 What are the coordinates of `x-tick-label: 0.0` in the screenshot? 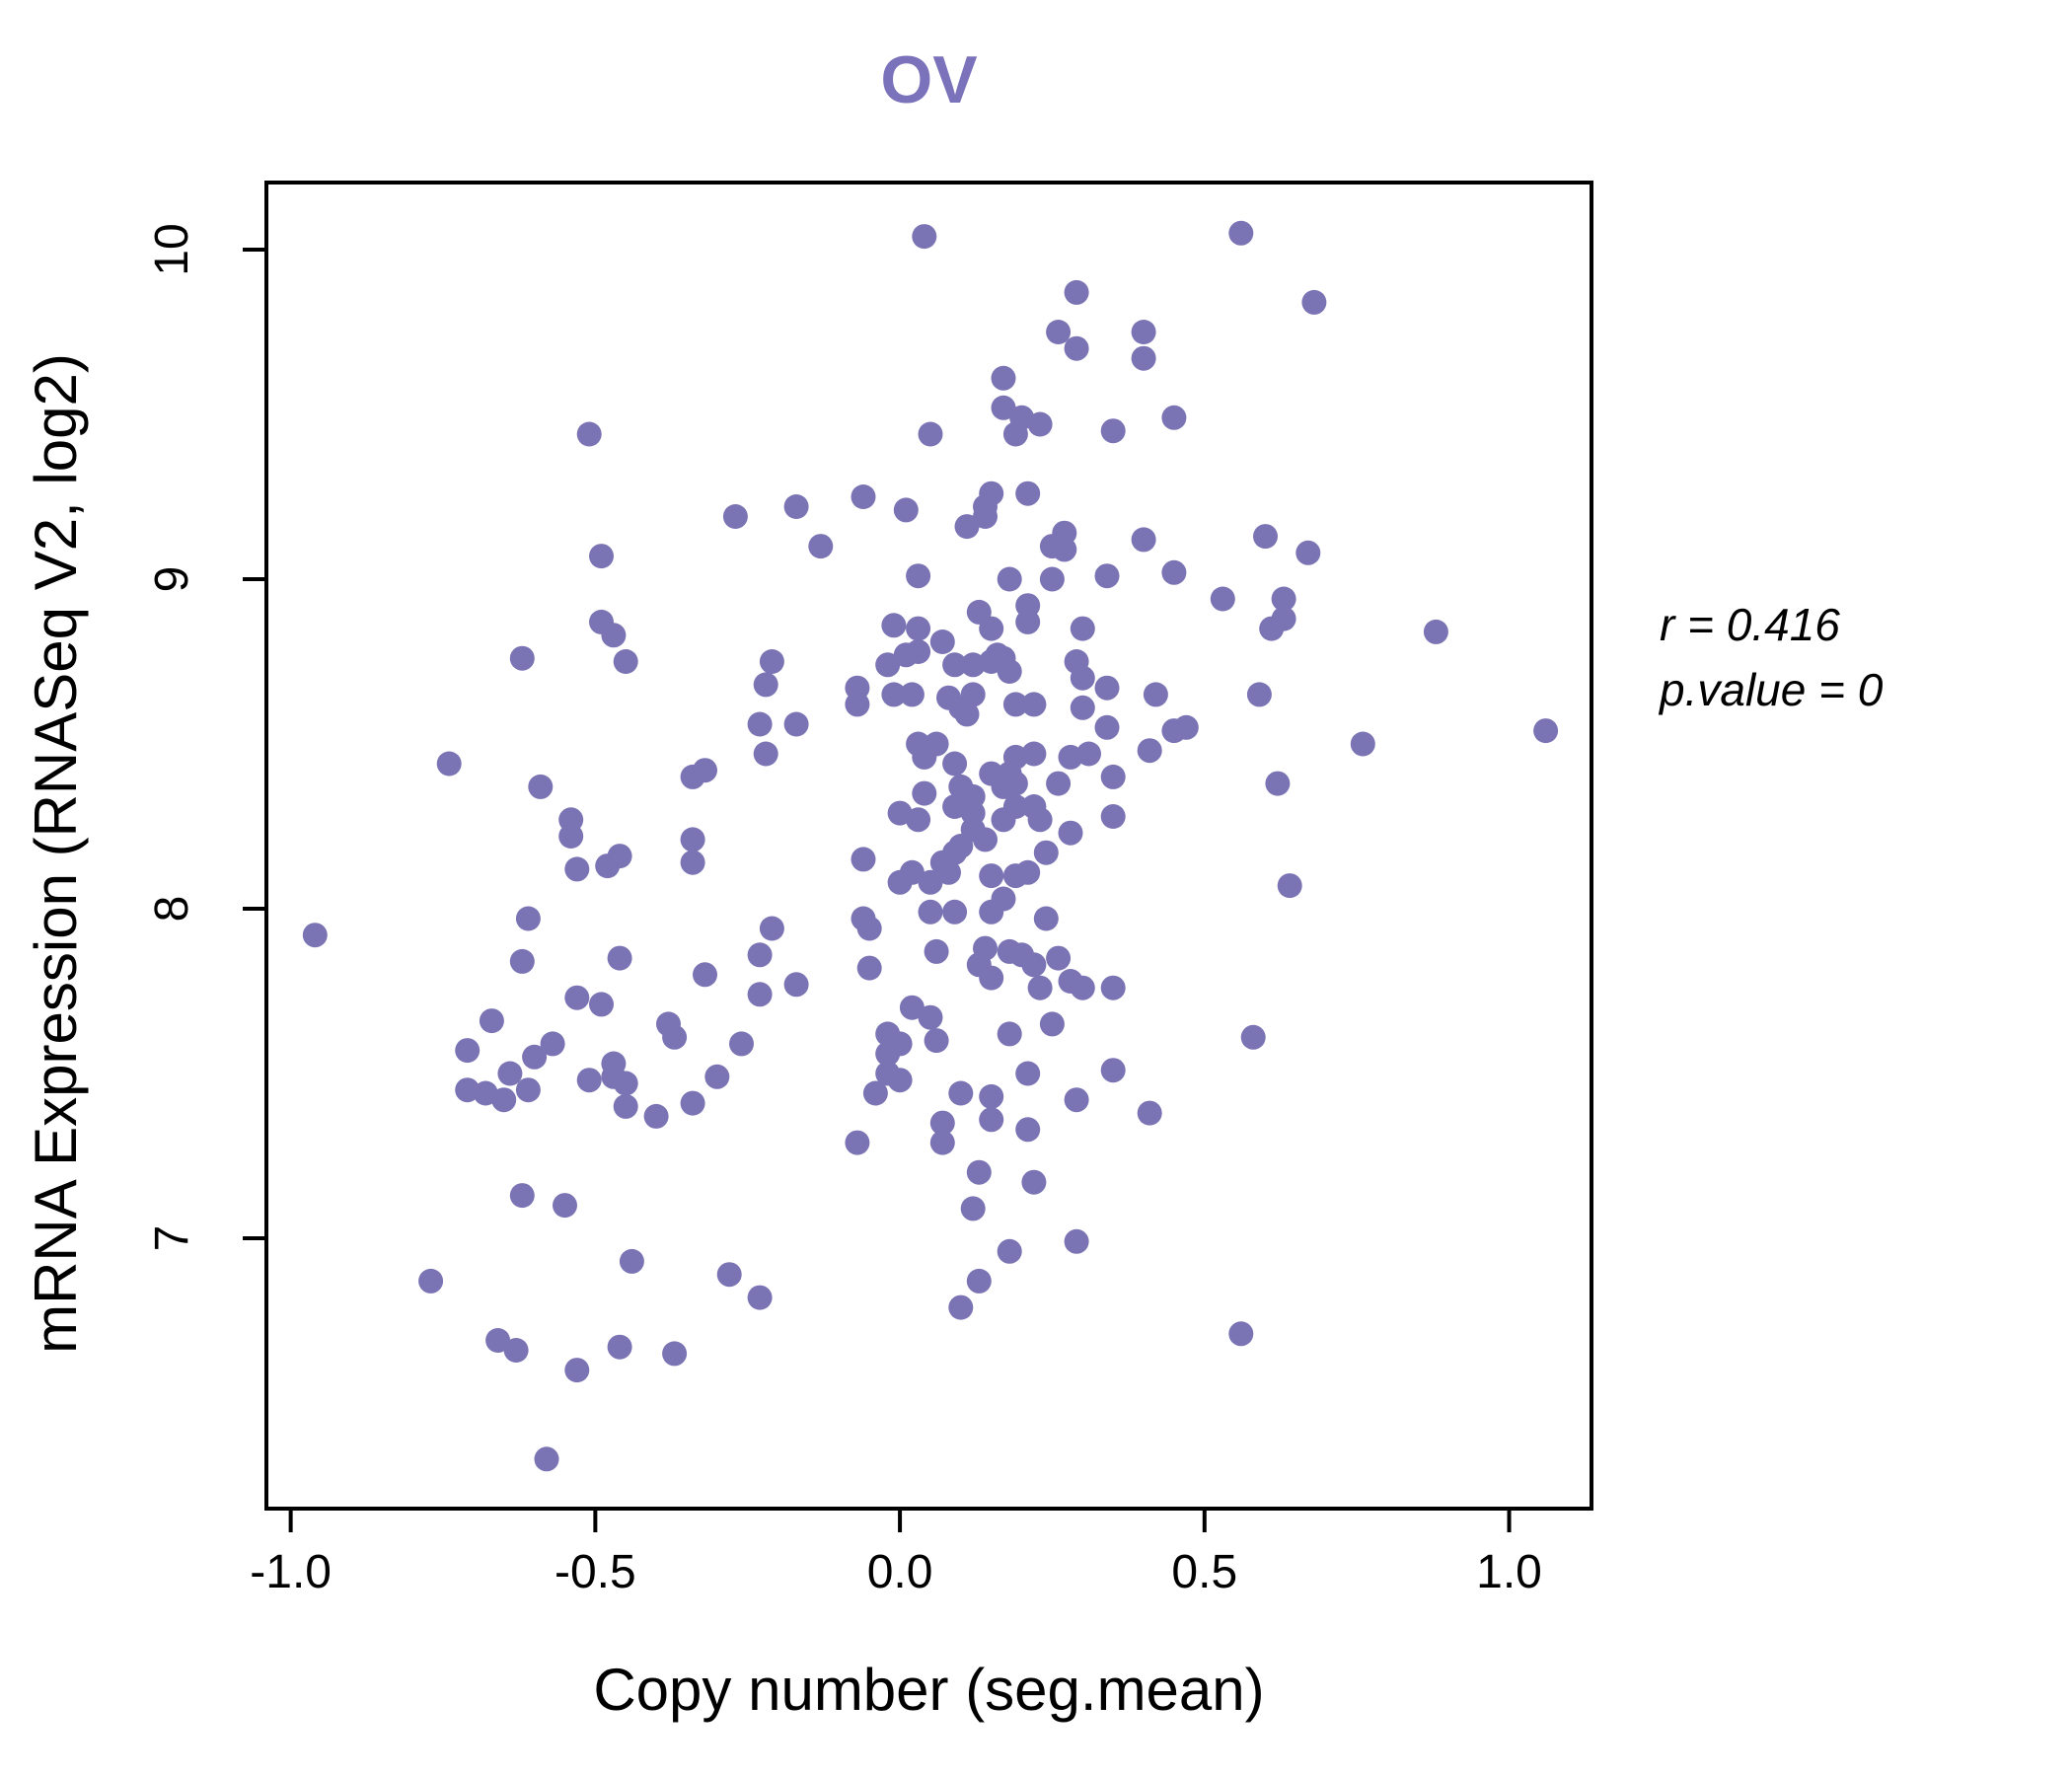 It's located at (900, 1572).